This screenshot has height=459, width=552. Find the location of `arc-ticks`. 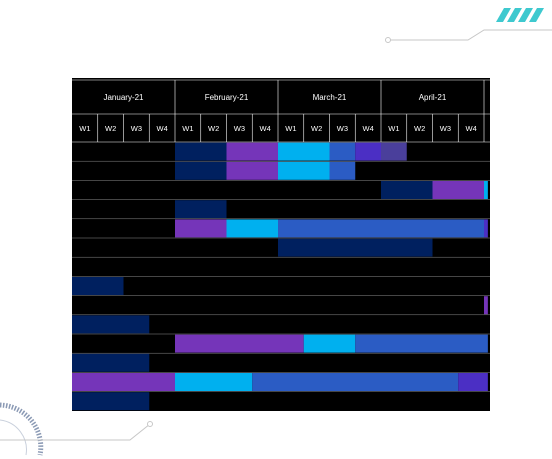

arc-ticks is located at coordinates (22, 429).